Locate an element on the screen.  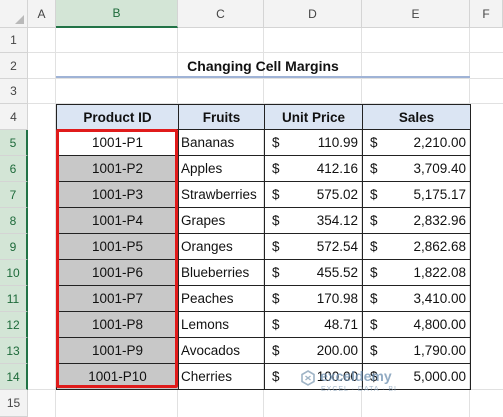
select-all-corner is located at coordinates (14, 14).